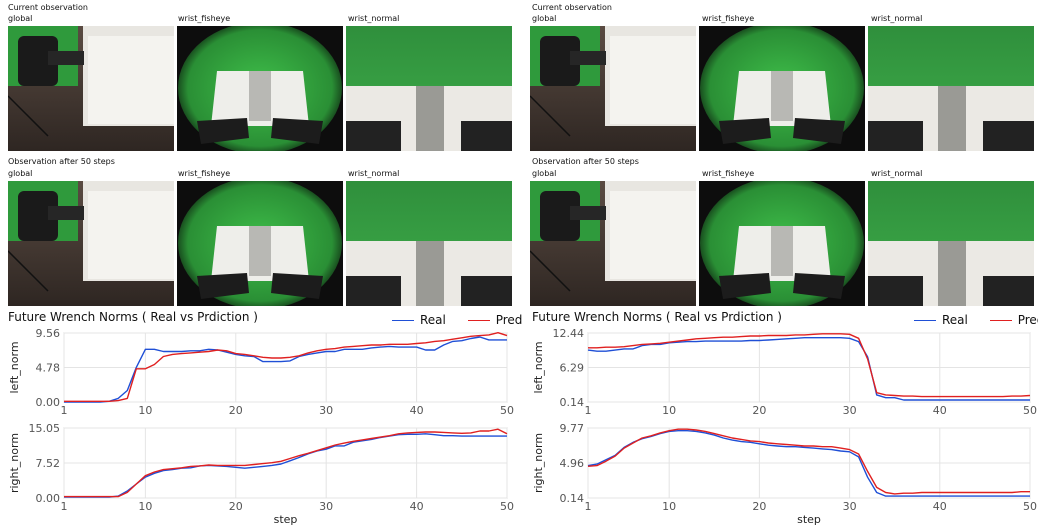  Describe the element at coordinates (48, 463) in the screenshot. I see `y-tick-label: 7.52` at that location.